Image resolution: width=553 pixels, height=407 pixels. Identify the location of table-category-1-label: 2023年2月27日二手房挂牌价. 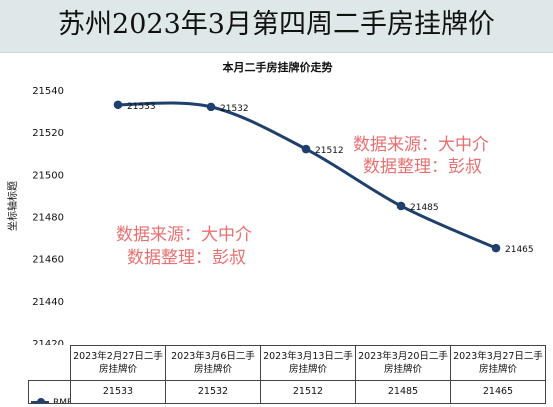
(118, 363).